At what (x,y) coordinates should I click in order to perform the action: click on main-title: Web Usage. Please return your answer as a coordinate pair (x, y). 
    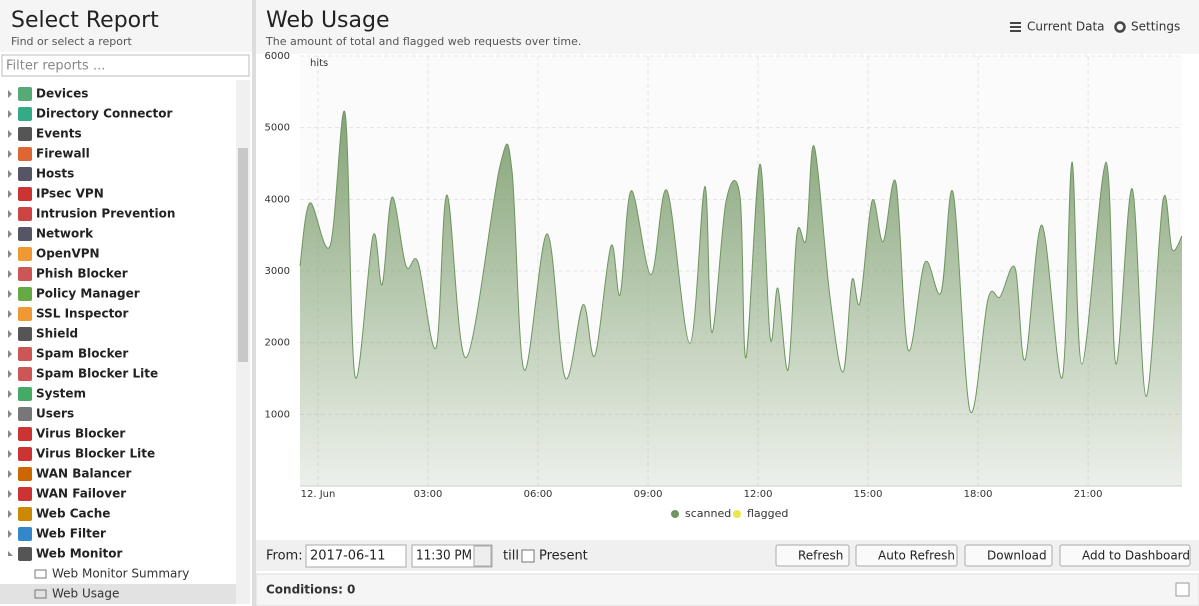
    Looking at the image, I should click on (328, 20).